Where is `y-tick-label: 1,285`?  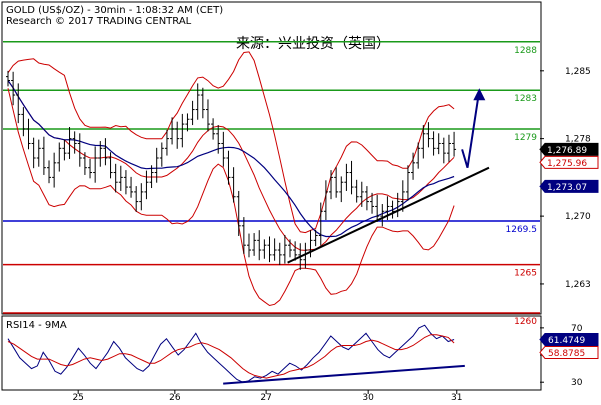 y-tick-label: 1,285 is located at coordinates (578, 72).